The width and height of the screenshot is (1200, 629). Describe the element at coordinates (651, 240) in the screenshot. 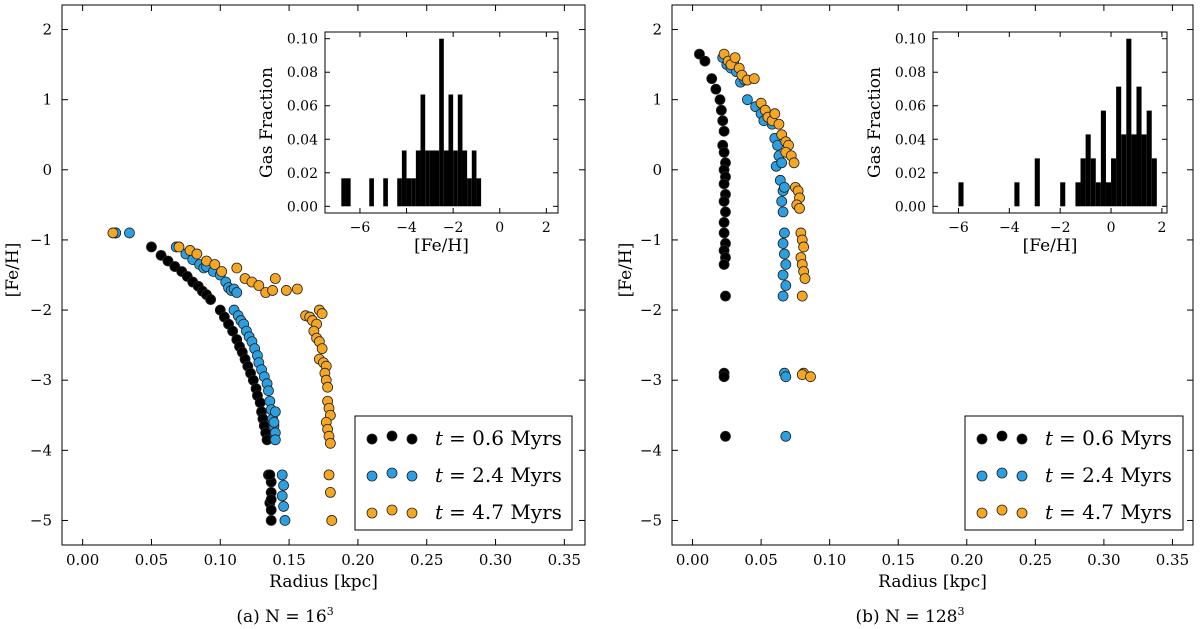

I see `y-tick-label: −1` at that location.